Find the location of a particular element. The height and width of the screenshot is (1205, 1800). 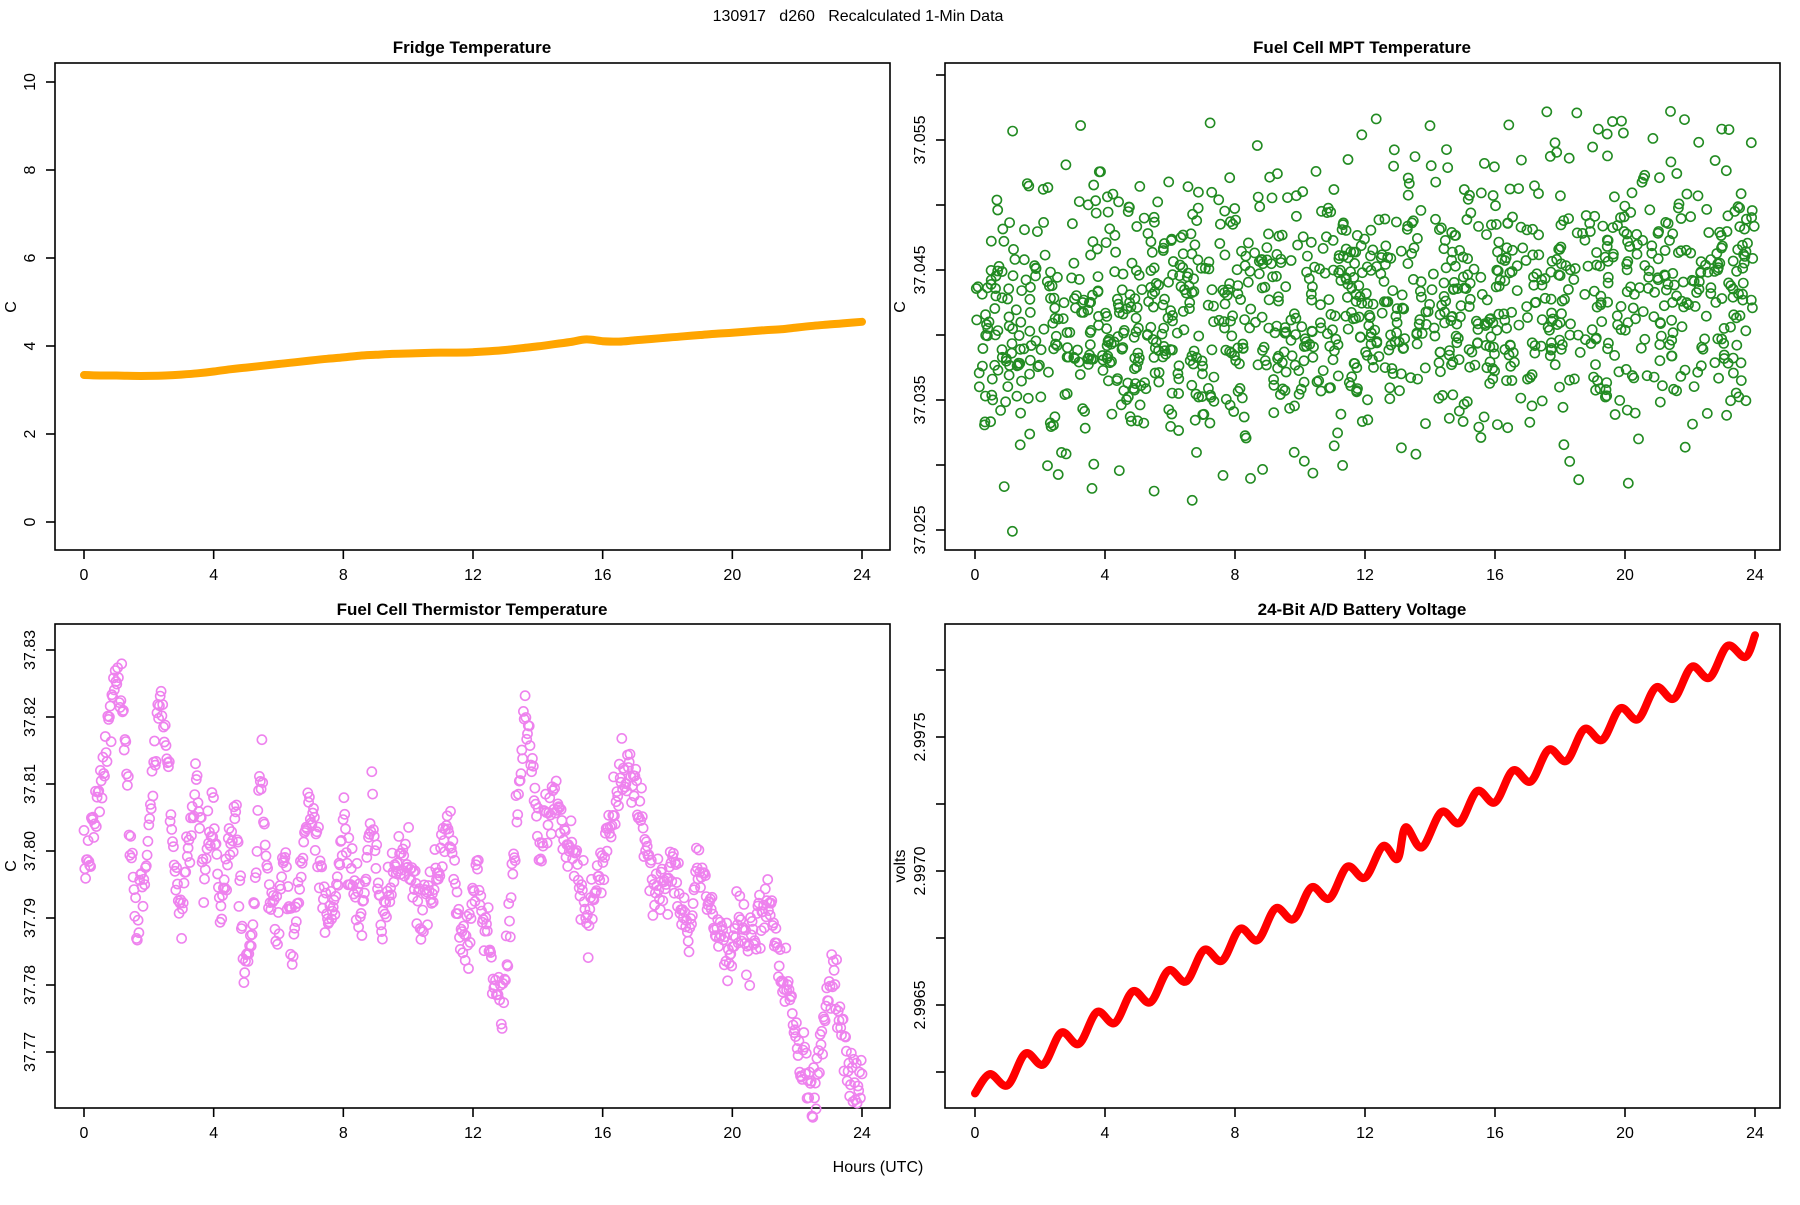

fridge-series is located at coordinates (473, 348).